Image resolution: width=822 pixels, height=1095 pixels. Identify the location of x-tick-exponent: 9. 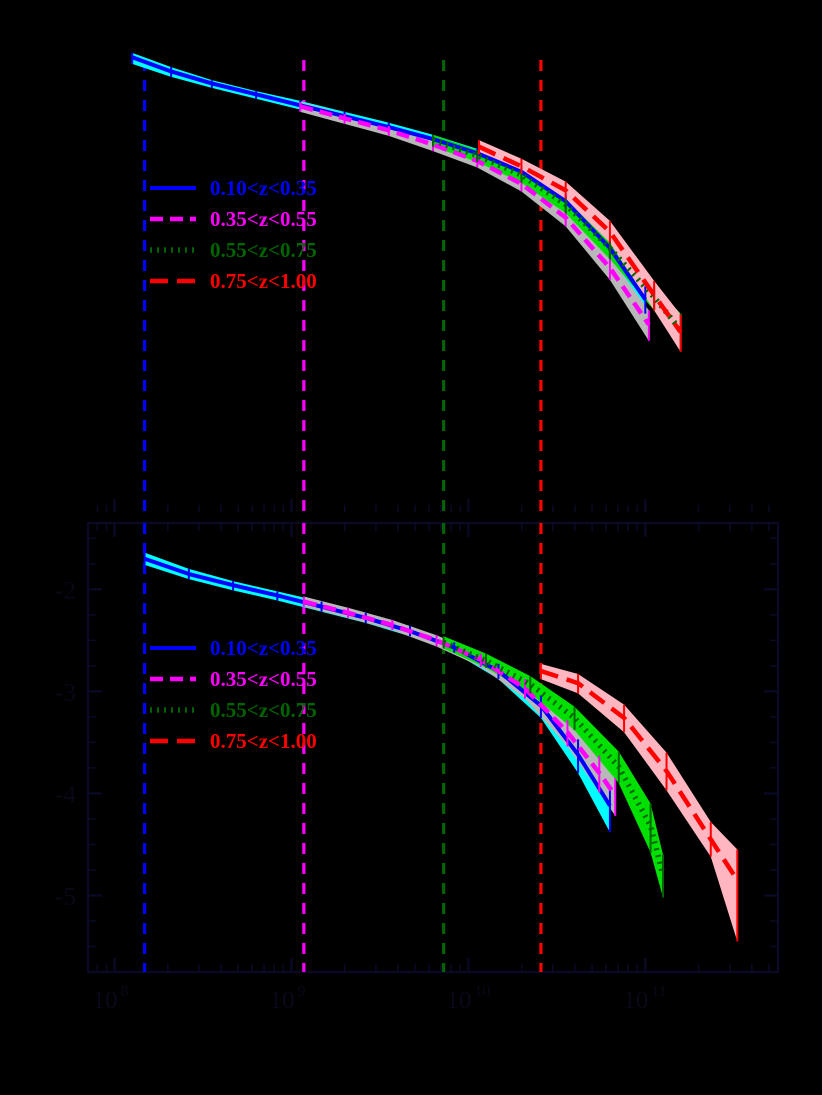
(301, 991).